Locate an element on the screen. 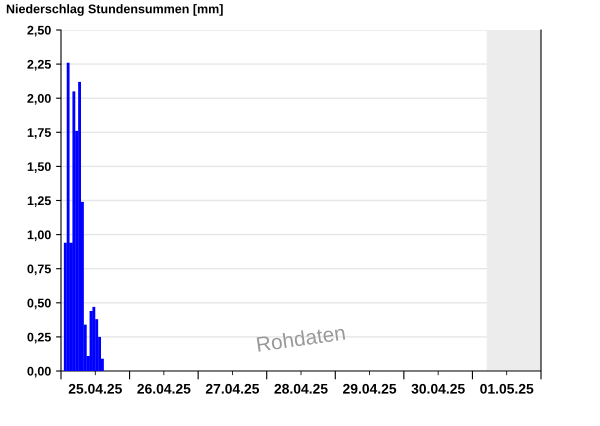  y-tick-label: 1,00 is located at coordinates (39, 236).